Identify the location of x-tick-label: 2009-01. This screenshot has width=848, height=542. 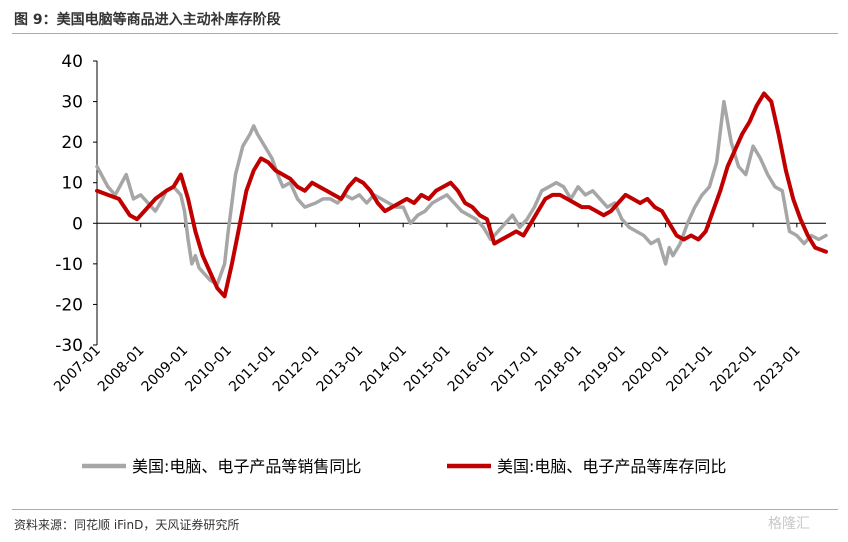
(165, 369).